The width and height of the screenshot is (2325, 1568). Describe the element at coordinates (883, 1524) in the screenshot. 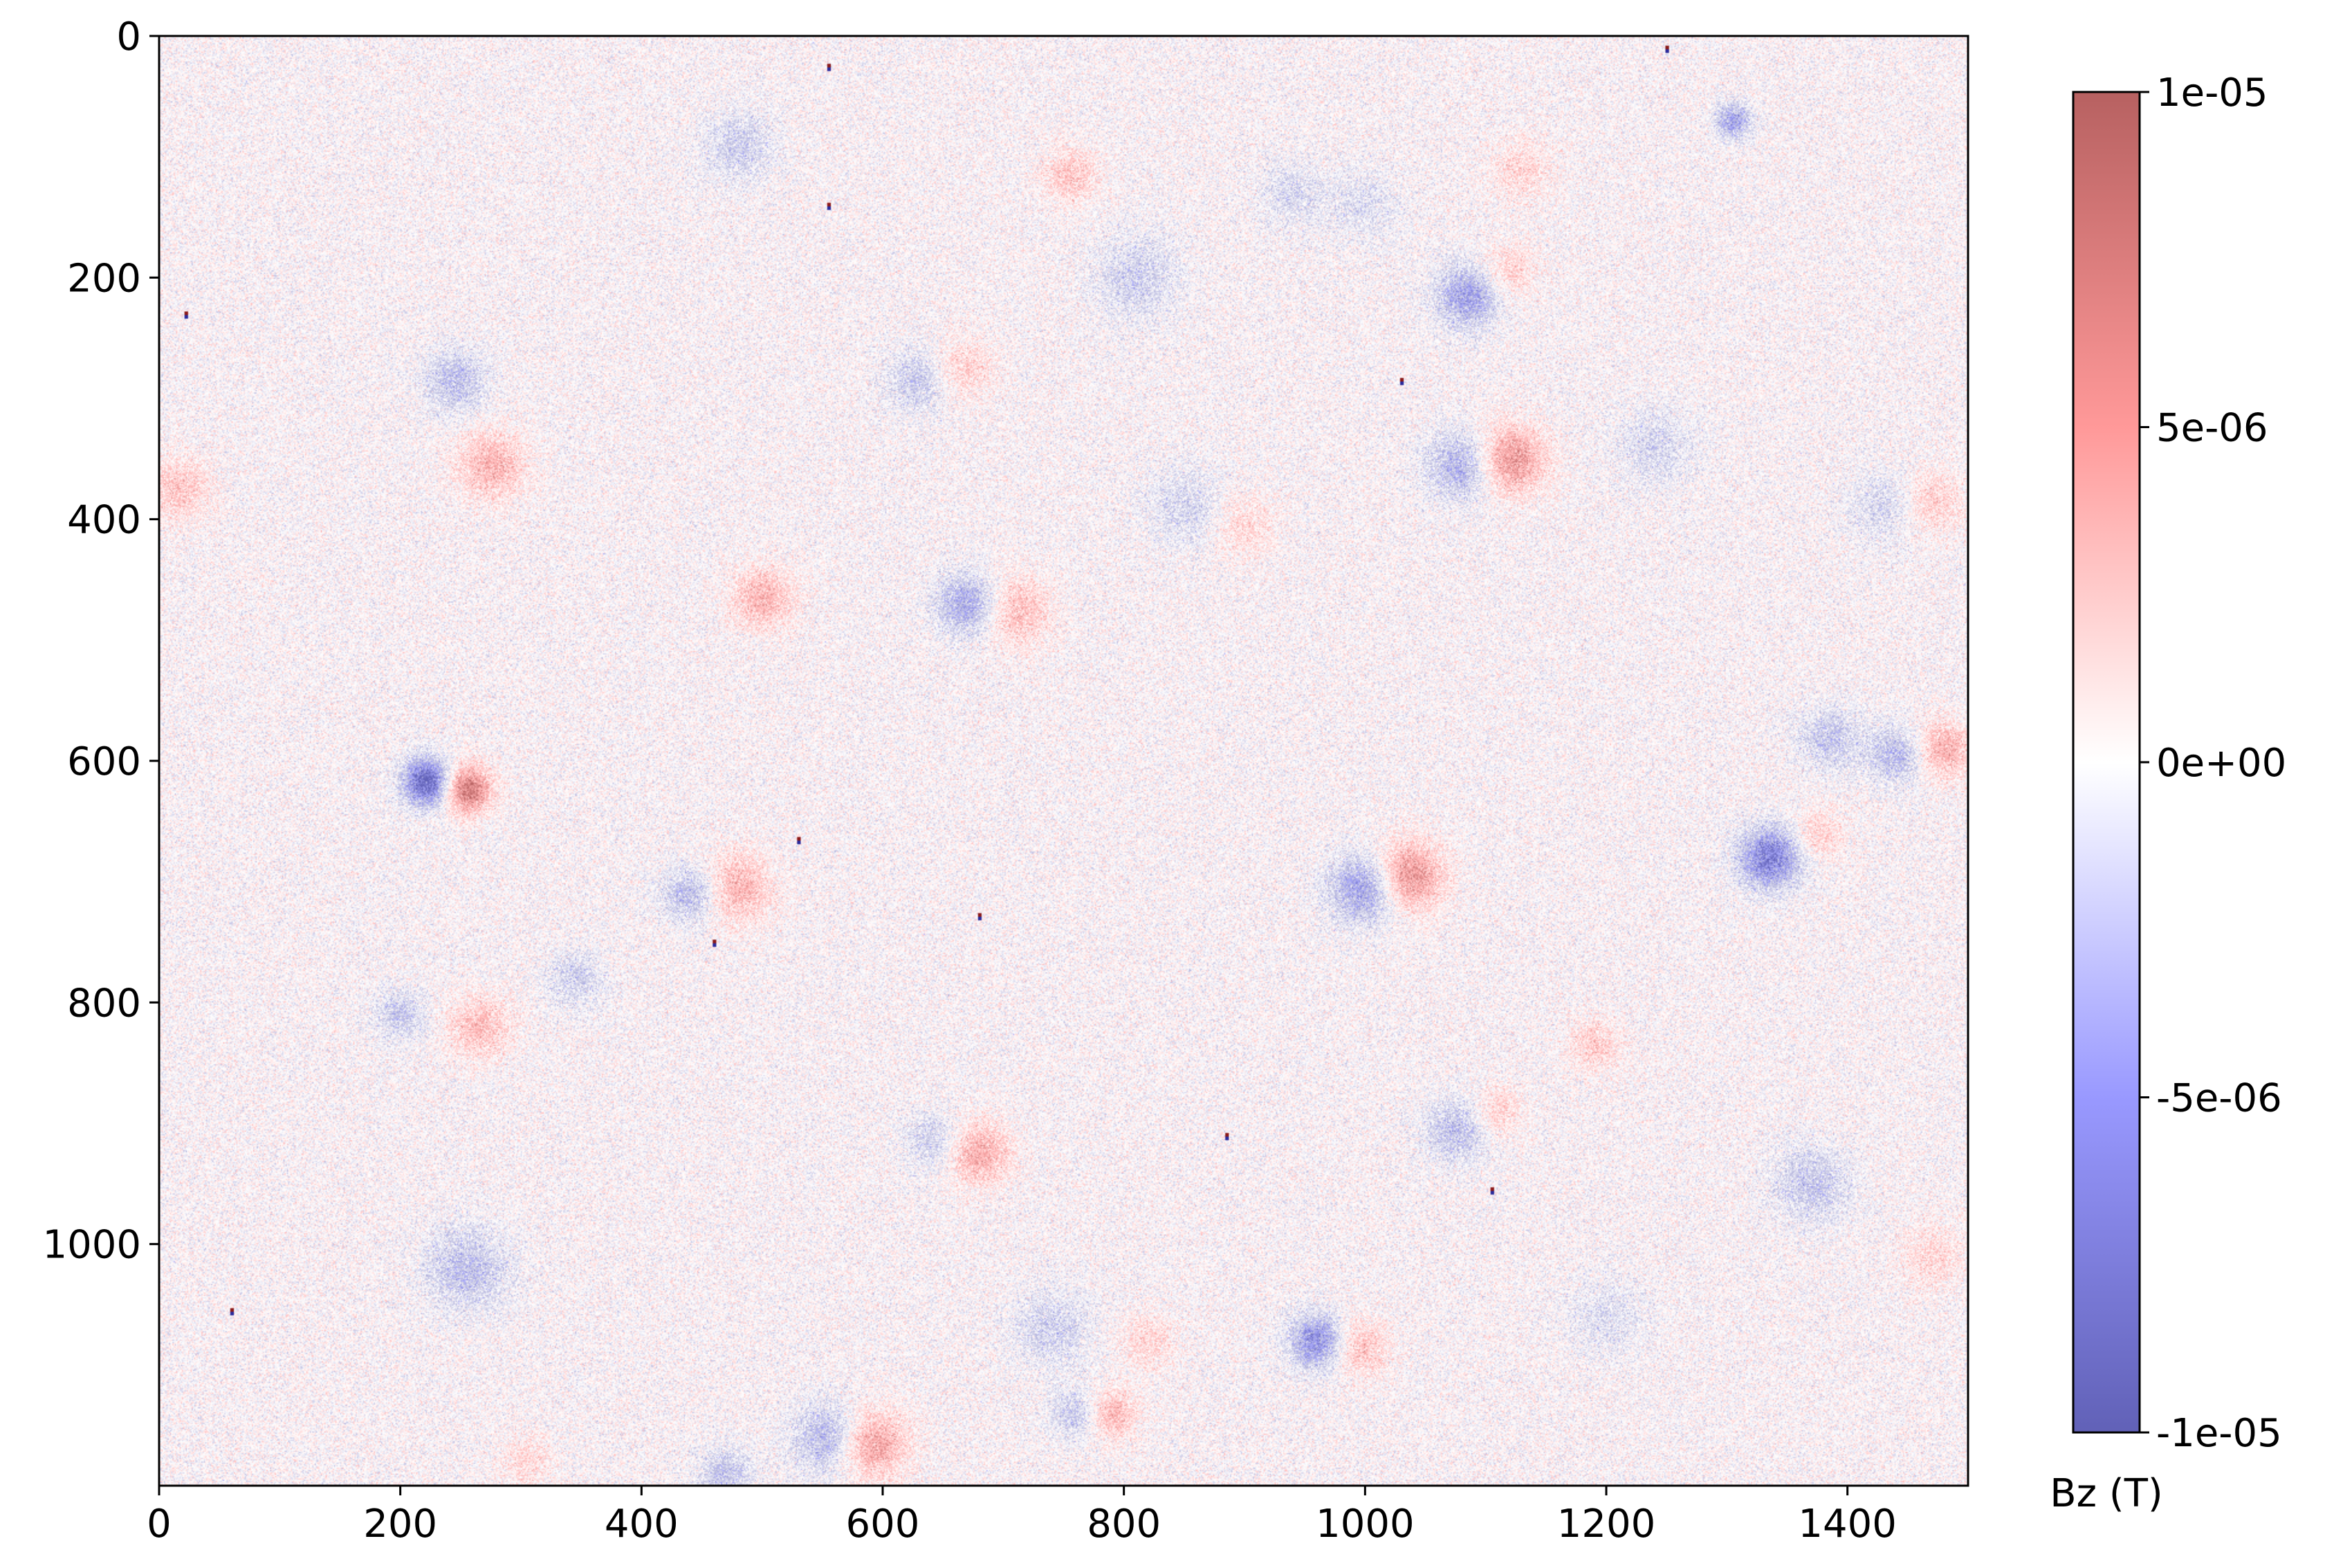

I see `x-tick-label: 600` at that location.